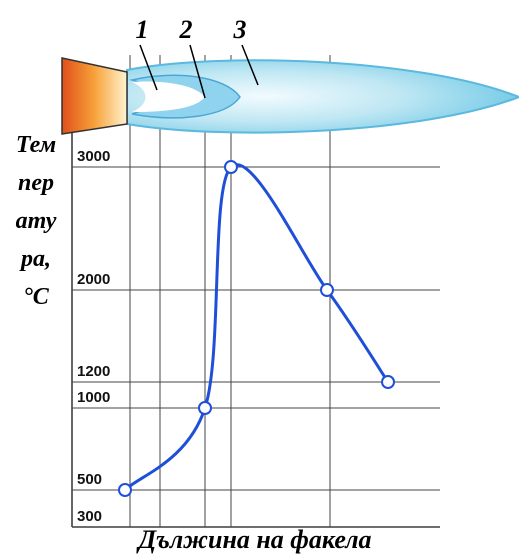  What do you see at coordinates (93, 397) in the screenshot?
I see `y-tick-label: 1000` at bounding box center [93, 397].